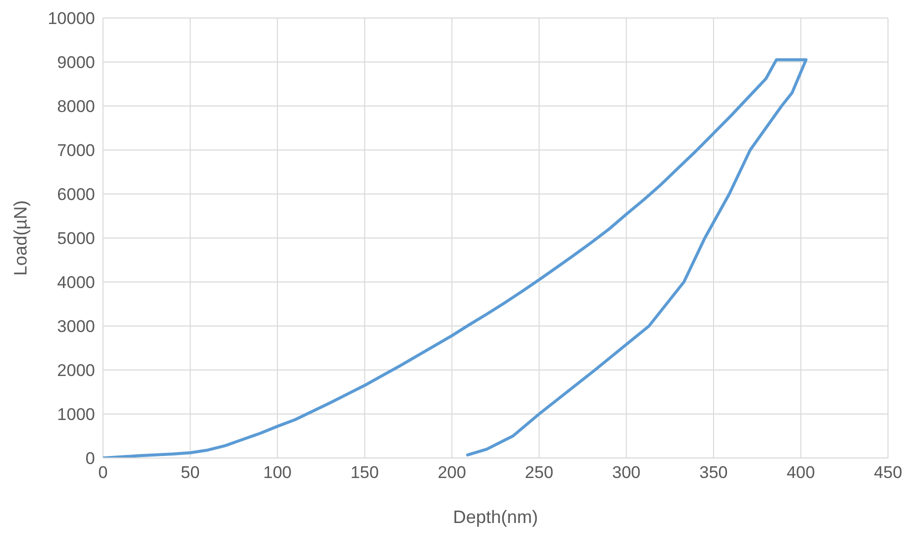 The height and width of the screenshot is (540, 919). I want to click on y-tick-label: 9000, so click(76, 62).